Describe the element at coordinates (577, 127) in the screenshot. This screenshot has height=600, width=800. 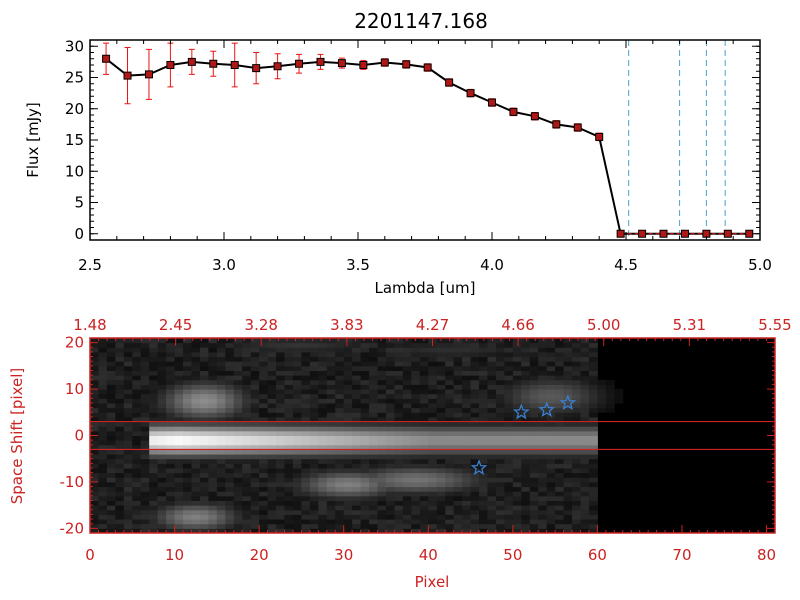
I see `flux-data-point` at that location.